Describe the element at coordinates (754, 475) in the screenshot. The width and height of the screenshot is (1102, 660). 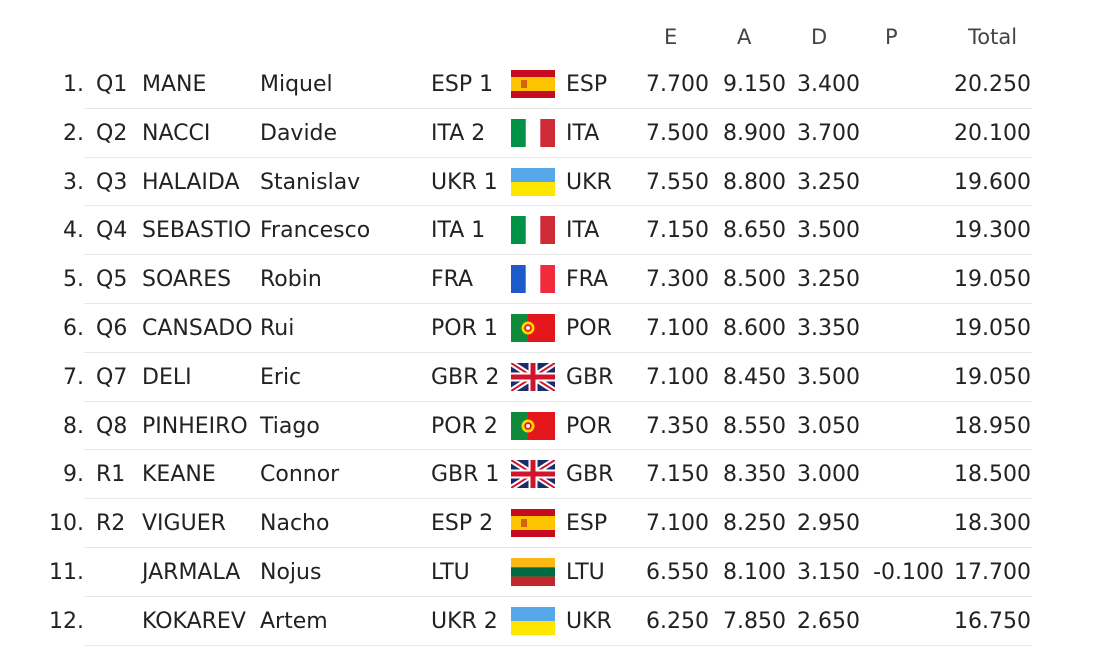
I see `score-a-cell: 8.350` at that location.